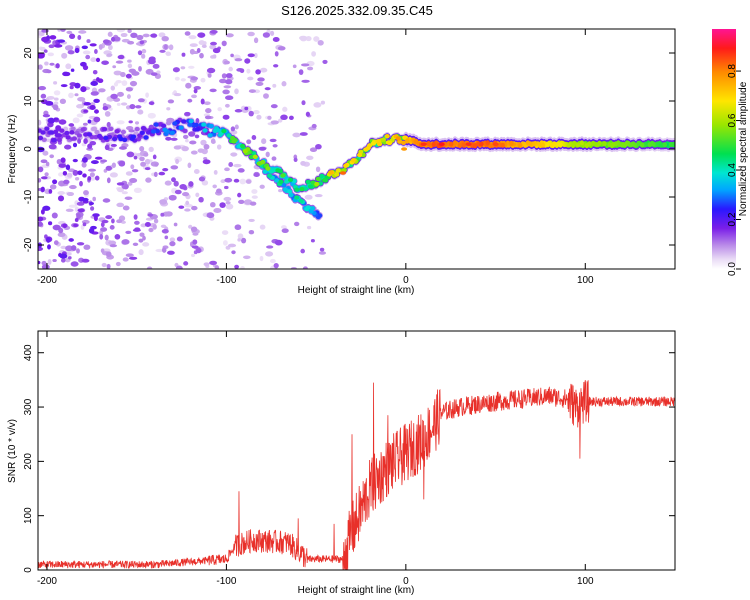 This screenshot has height=600, width=750. What do you see at coordinates (28, 515) in the screenshot?
I see `snr-y-tick-label: 100` at bounding box center [28, 515].